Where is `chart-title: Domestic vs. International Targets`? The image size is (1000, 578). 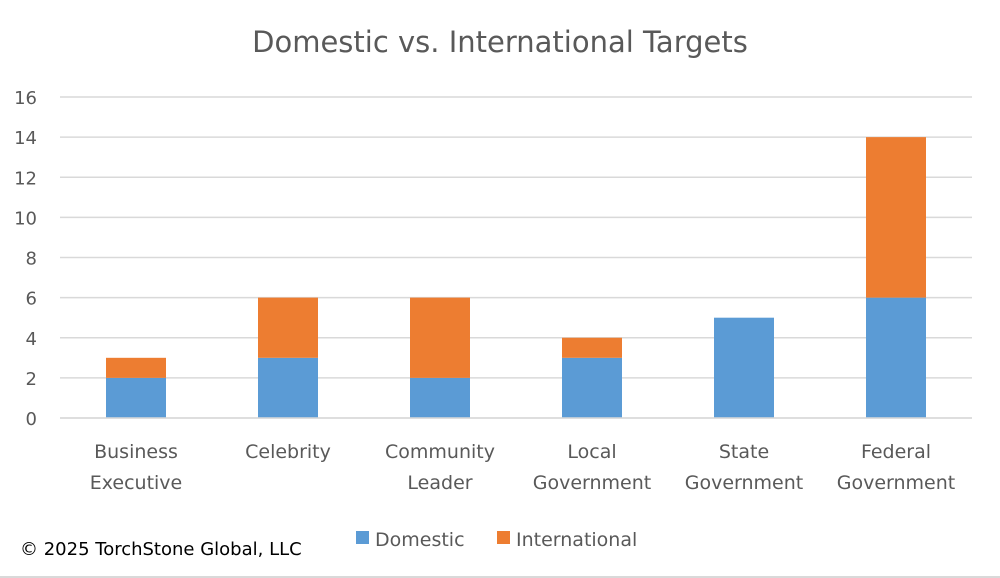
chart-title: Domestic vs. International Targets is located at coordinates (500, 42).